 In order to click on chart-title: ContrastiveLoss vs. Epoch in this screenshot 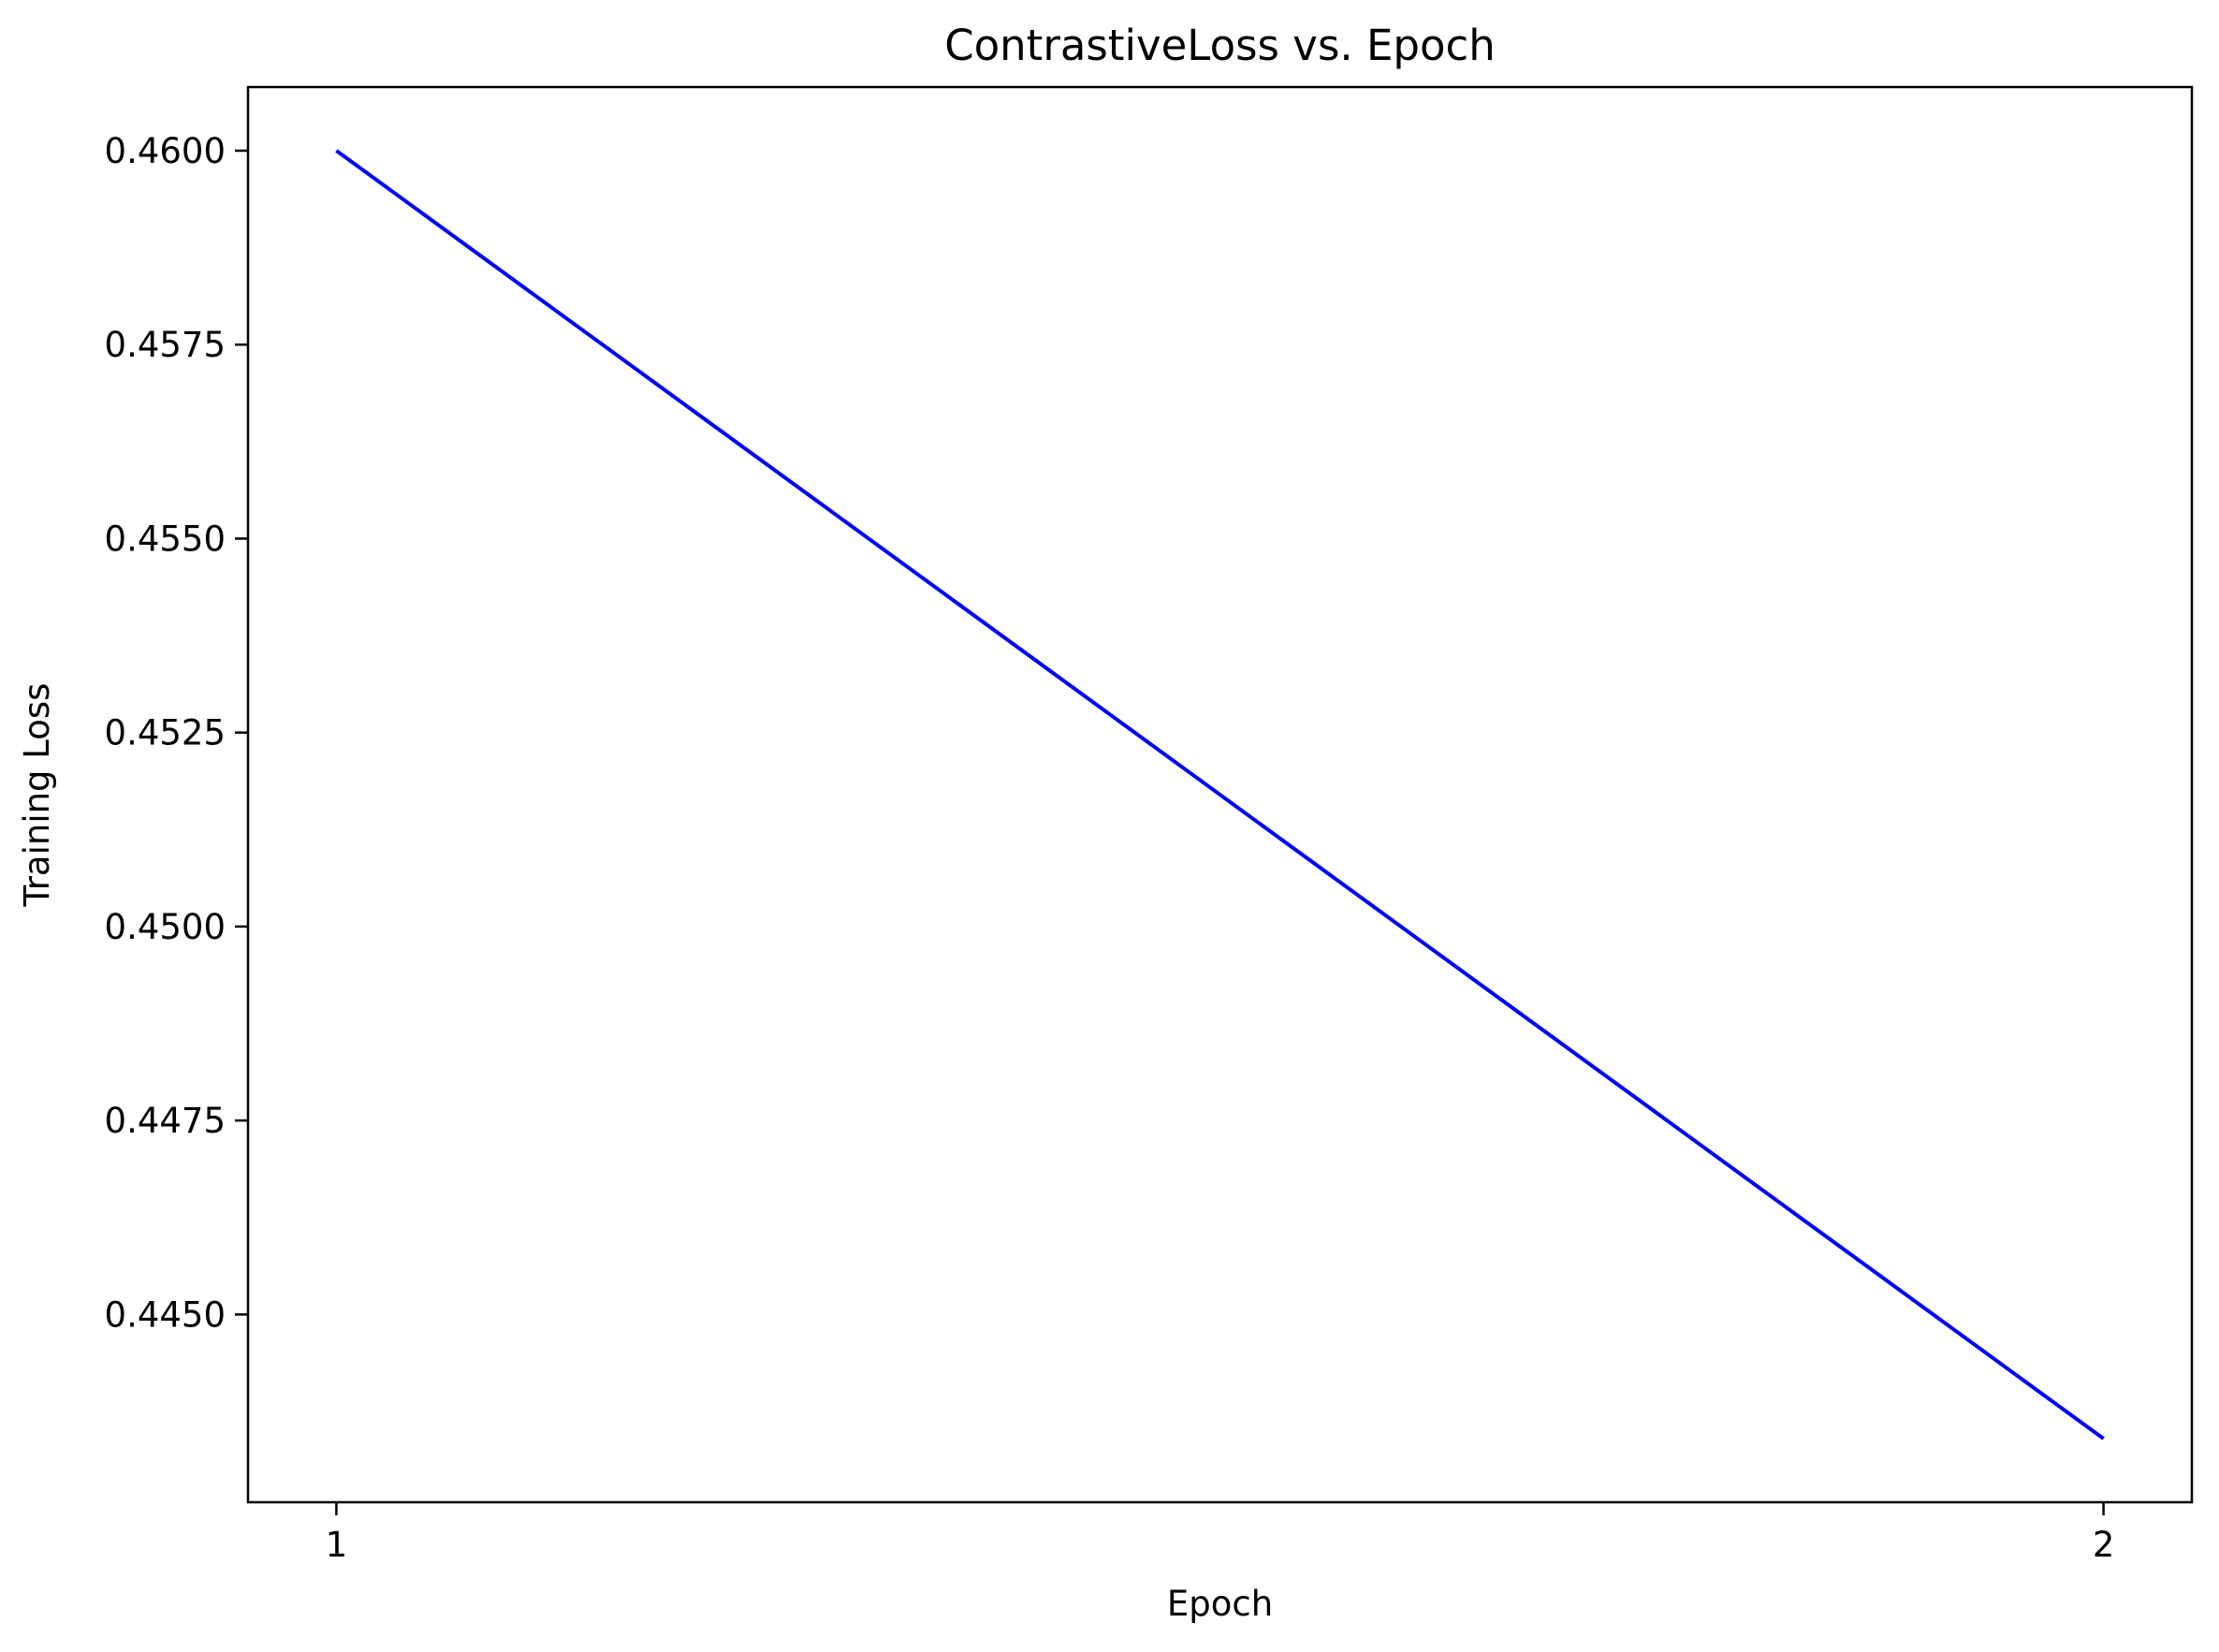, I will do `click(1220, 46)`.